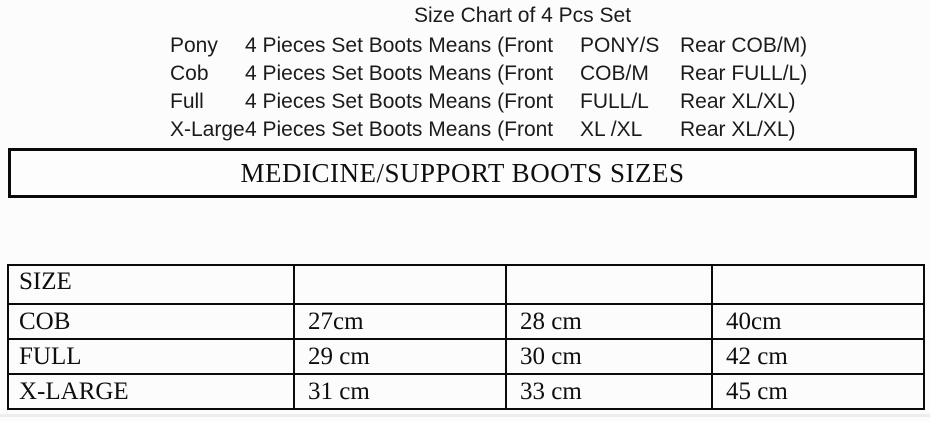 This screenshot has height=422, width=930. Describe the element at coordinates (400, 356) in the screenshot. I see `cell-measurement: 29 cm` at that location.